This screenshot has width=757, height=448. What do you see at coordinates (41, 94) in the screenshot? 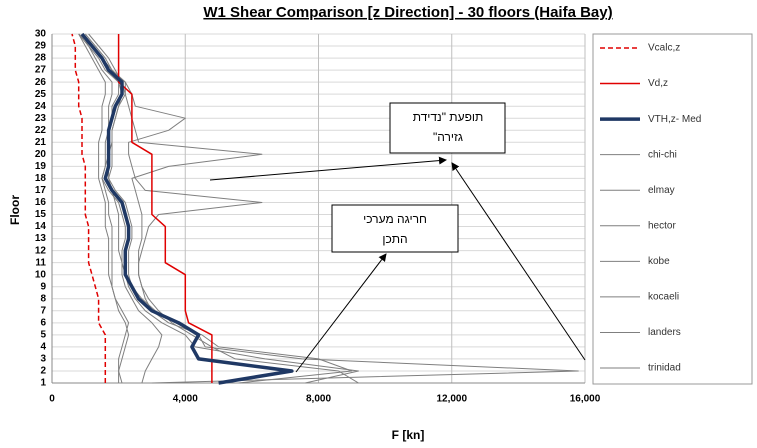
I see `y-tick-label: 25` at bounding box center [41, 94].